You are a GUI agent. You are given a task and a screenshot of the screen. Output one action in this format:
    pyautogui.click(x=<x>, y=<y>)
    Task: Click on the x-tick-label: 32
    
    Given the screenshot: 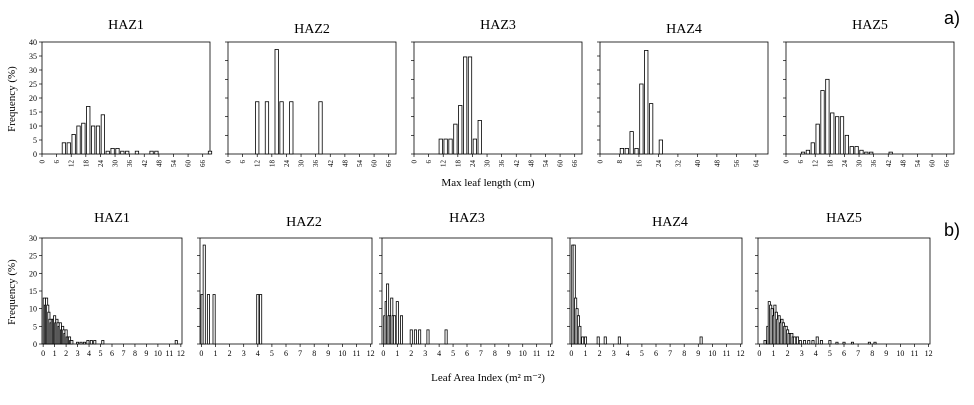 What is the action you would take?
    pyautogui.click(x=678, y=164)
    